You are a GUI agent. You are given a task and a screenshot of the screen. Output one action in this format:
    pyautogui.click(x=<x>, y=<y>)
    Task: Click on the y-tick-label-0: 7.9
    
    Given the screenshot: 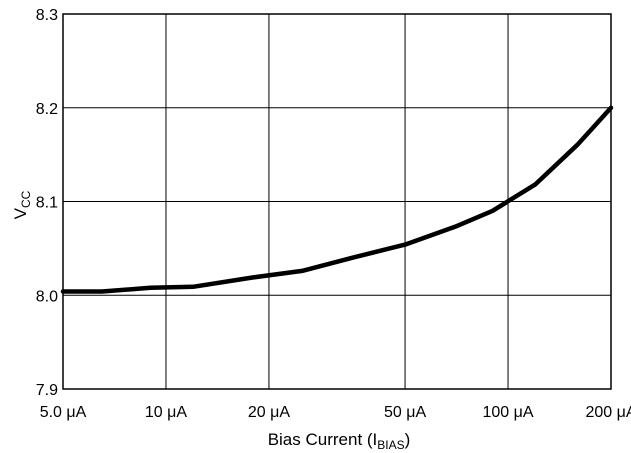 What is the action you would take?
    pyautogui.click(x=47, y=390)
    